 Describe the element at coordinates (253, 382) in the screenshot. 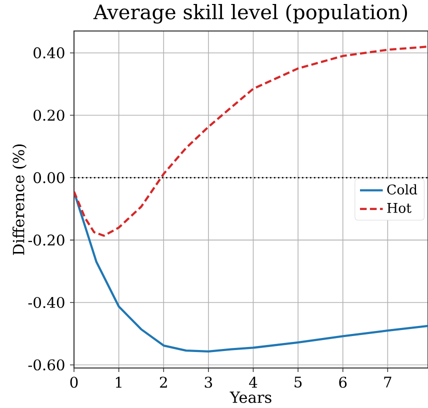

I see `x-tick-label: 4` at that location.